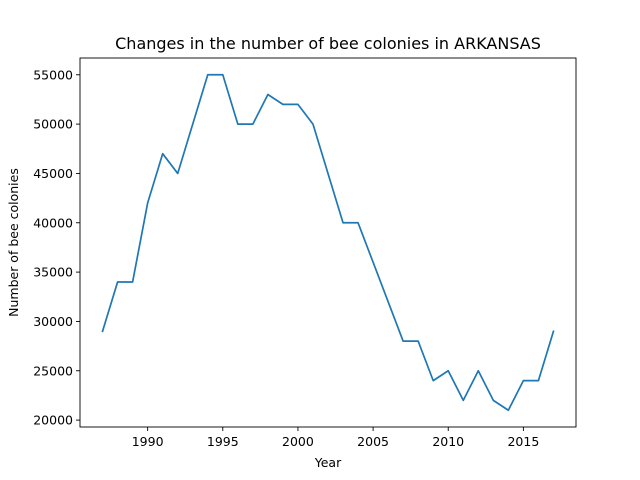 The width and height of the screenshot is (640, 480). What do you see at coordinates (53, 420) in the screenshot?
I see `y-tick-label: 20000` at bounding box center [53, 420].